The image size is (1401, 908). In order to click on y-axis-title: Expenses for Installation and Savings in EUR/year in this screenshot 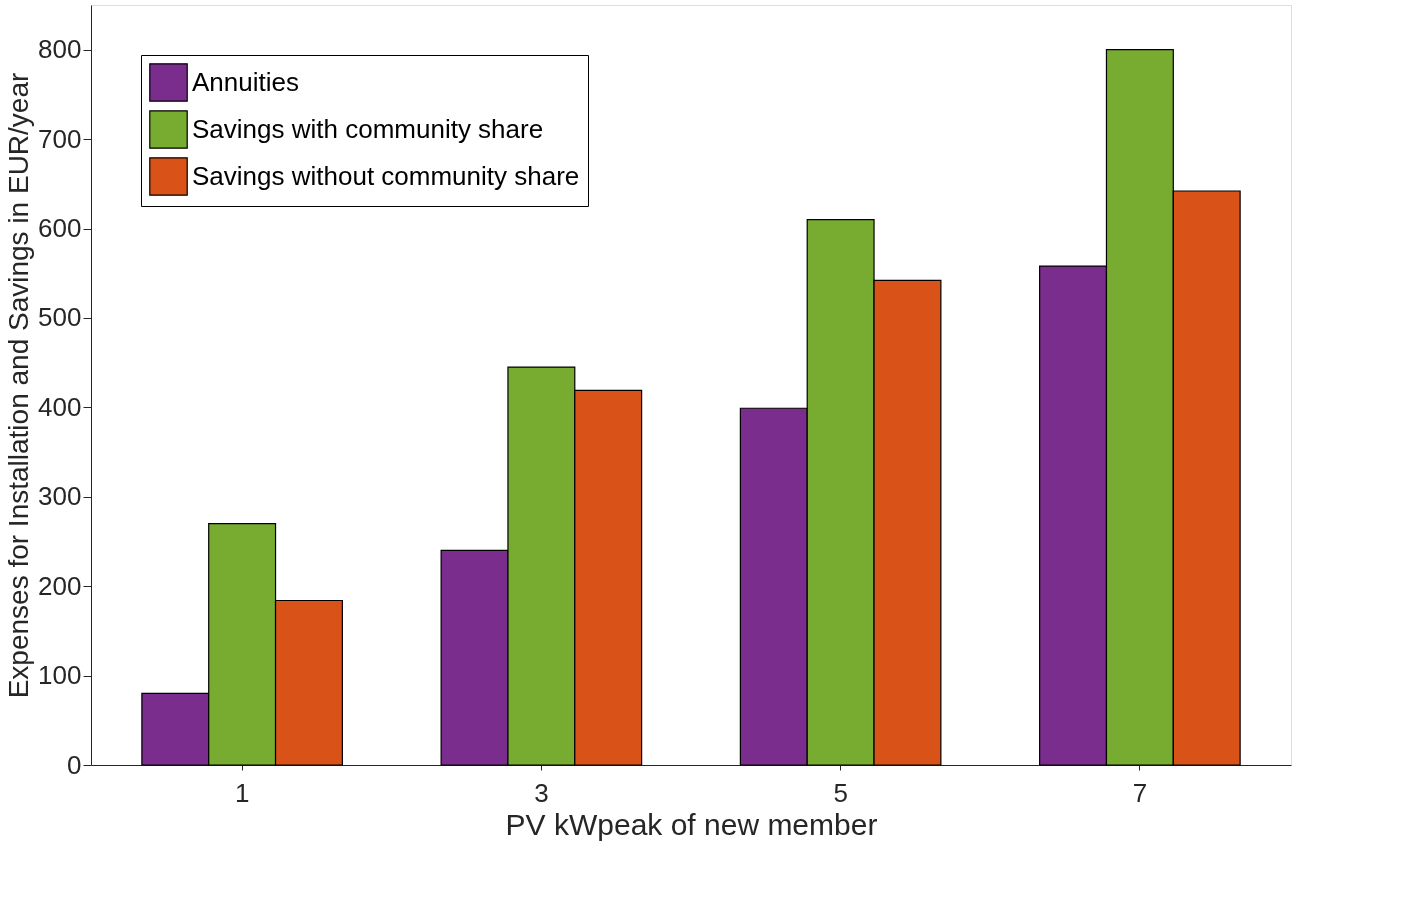, I will do `click(19, 385)`.